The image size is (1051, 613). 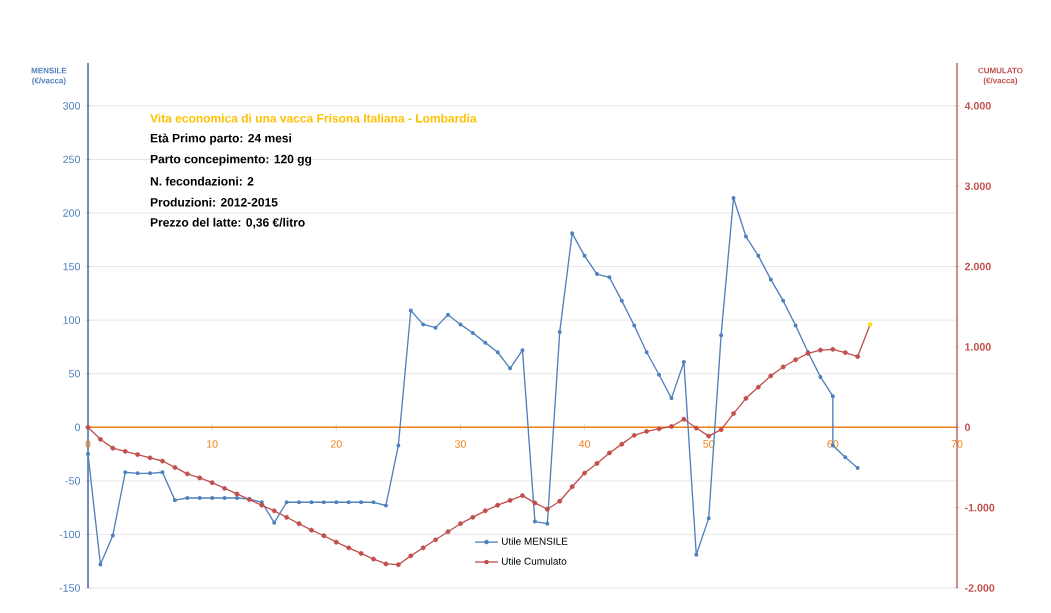 What do you see at coordinates (534, 541) in the screenshot?
I see `legend-label: Utile MENSILE` at bounding box center [534, 541].